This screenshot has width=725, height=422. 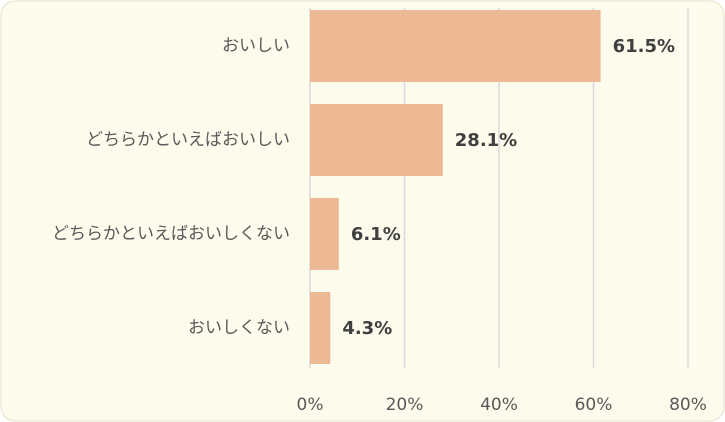 I want to click on y-tick-label: どちらかといえばおいしい, so click(x=188, y=140).